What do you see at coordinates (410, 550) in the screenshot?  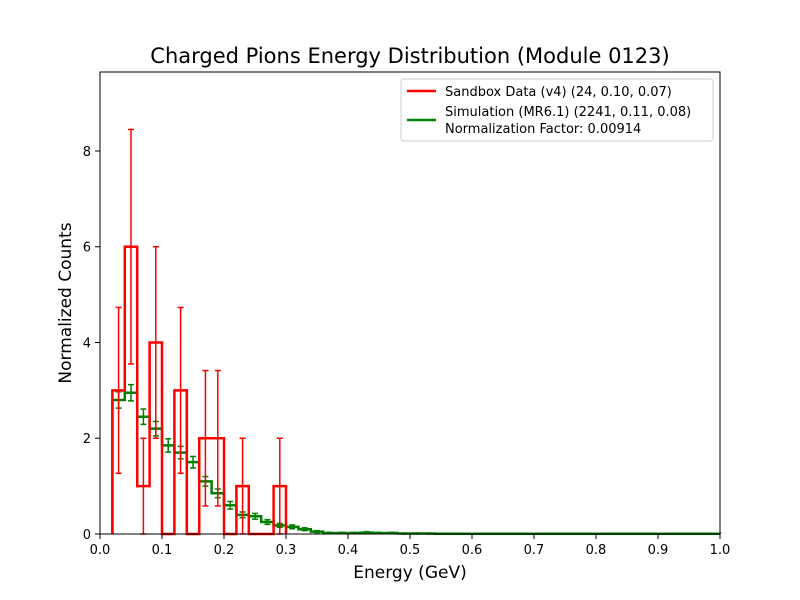 I see `x-tick-label: 0.5` at bounding box center [410, 550].